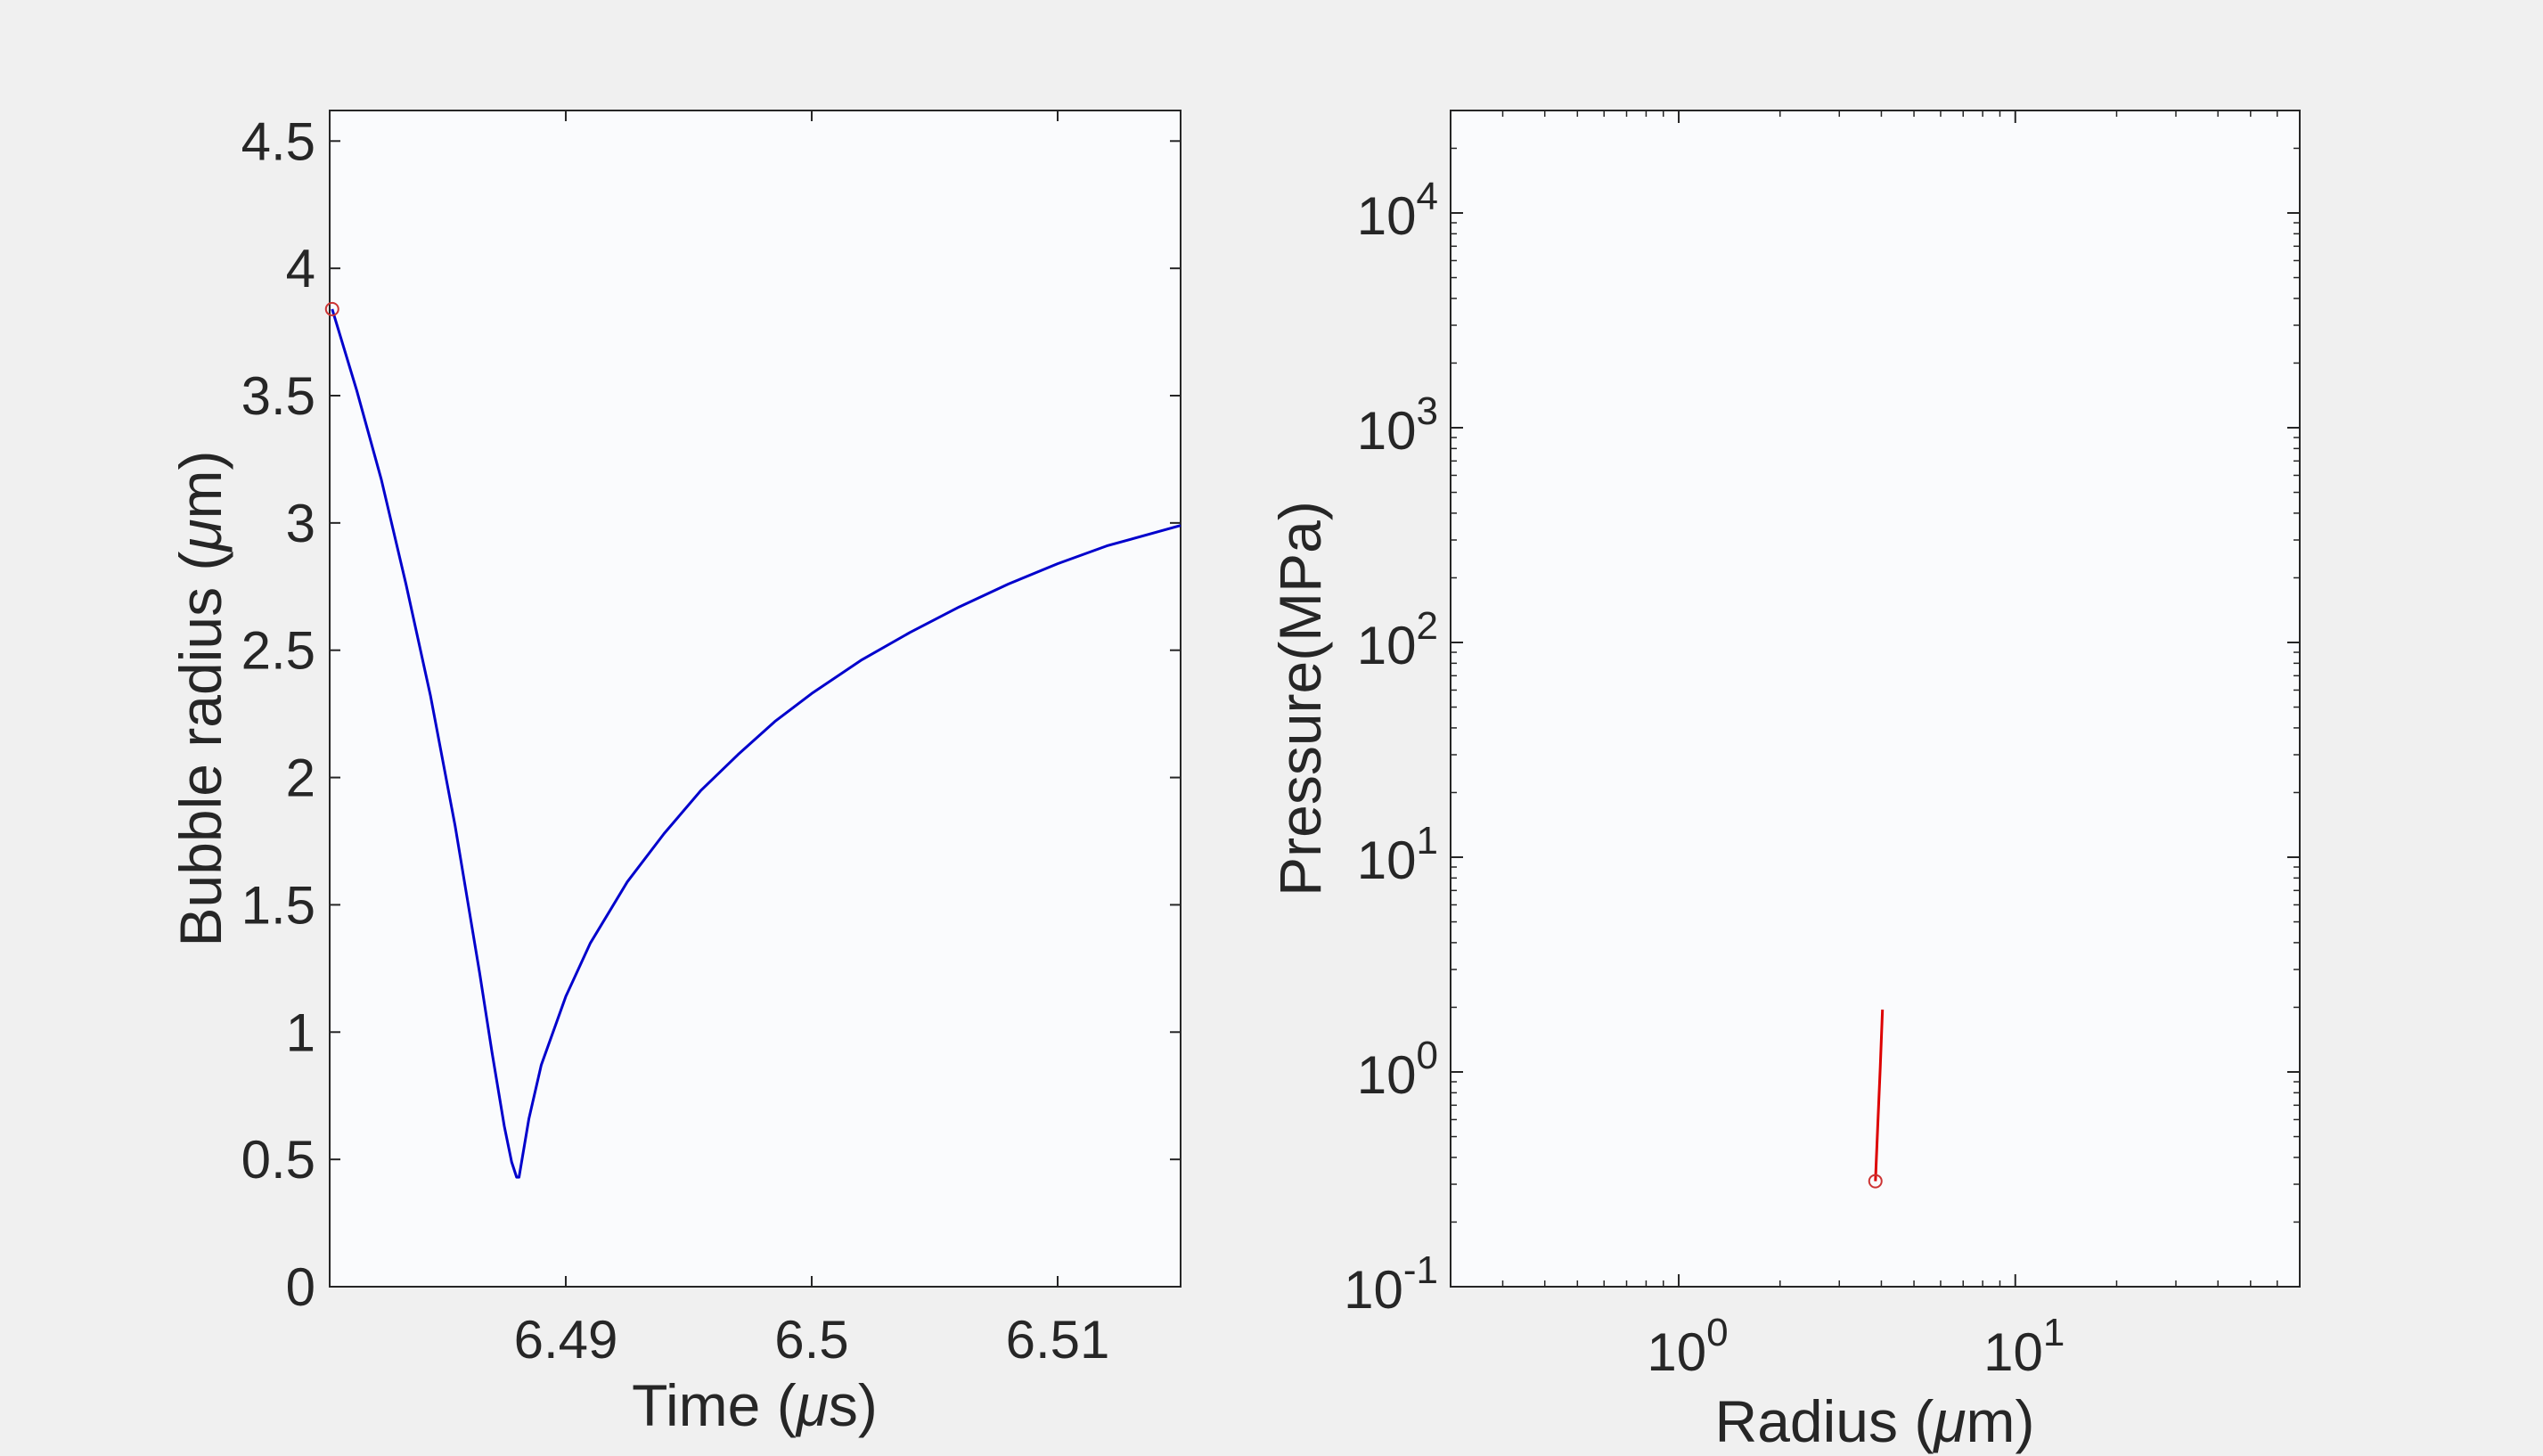 Image resolution: width=2543 pixels, height=1456 pixels. I want to click on y-tick-label: 1, so click(300, 1032).